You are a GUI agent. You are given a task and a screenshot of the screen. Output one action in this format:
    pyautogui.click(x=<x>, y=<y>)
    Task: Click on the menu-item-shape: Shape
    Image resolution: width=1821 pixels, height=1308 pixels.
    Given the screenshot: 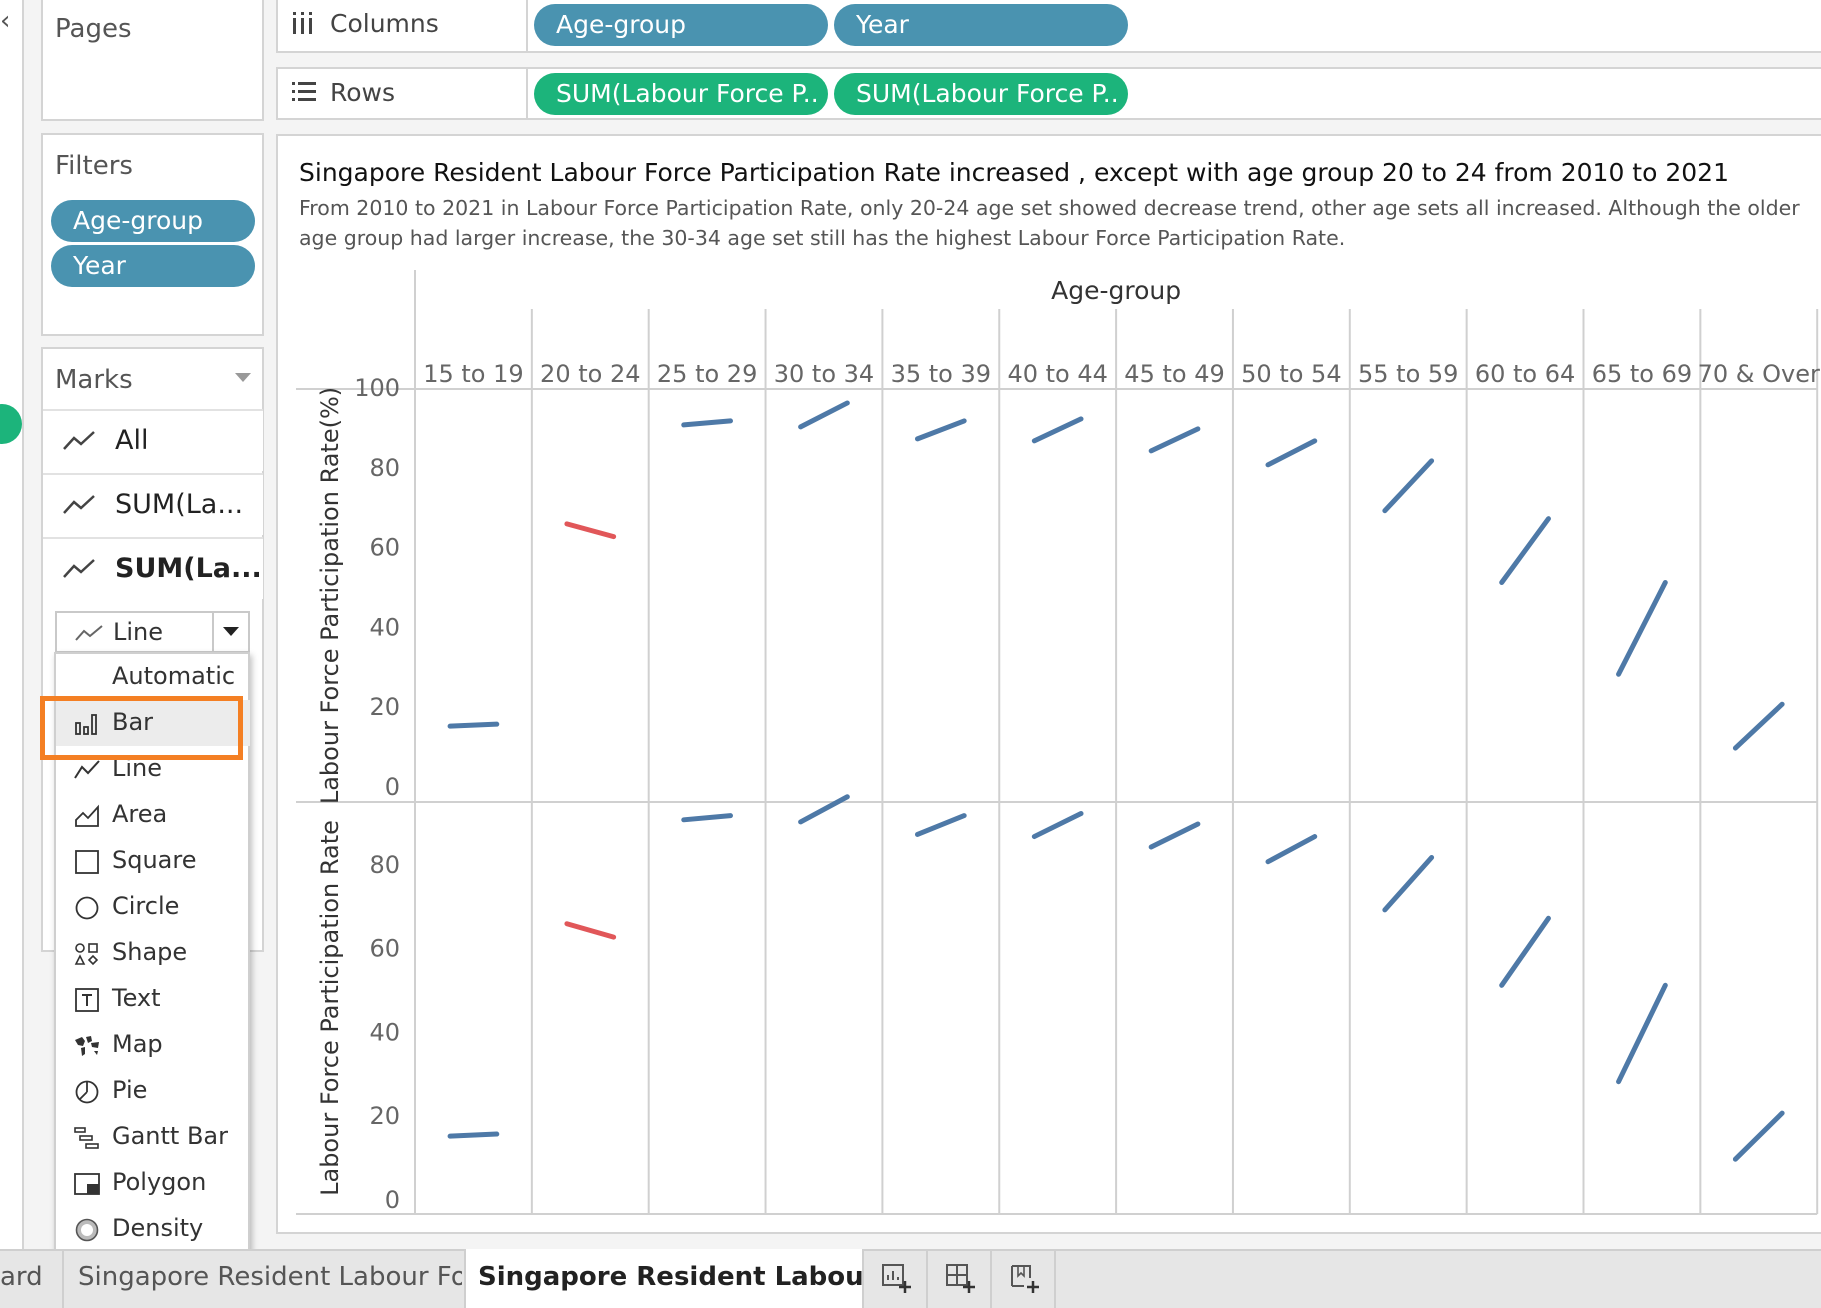 What is the action you would take?
    pyautogui.click(x=153, y=953)
    